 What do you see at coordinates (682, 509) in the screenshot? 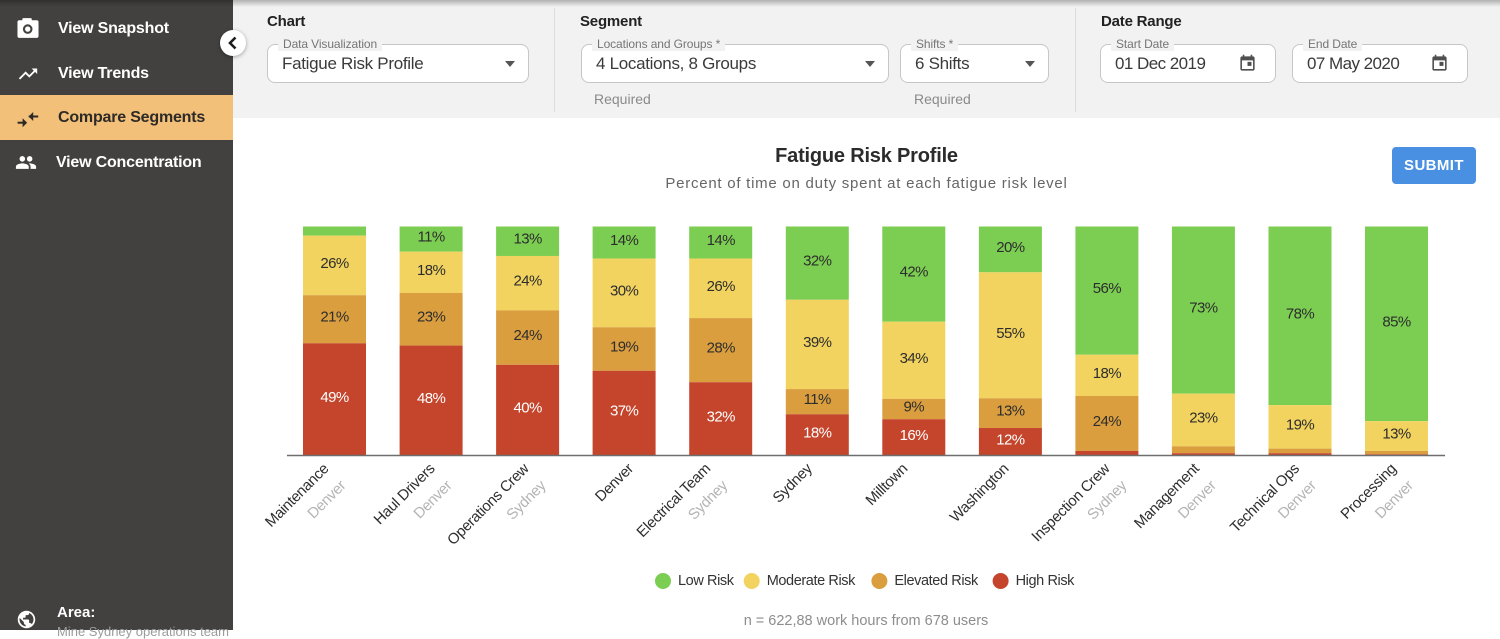
I see `svg-text: Electrical TeamSydney` at bounding box center [682, 509].